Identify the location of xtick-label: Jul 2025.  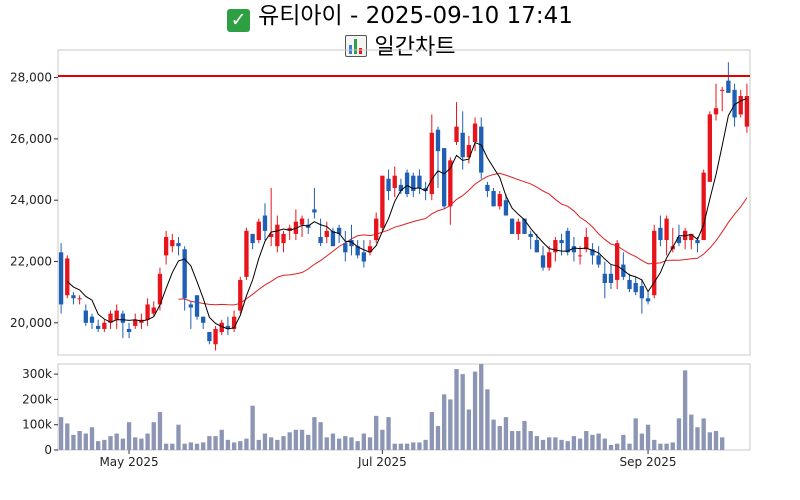
(382, 462).